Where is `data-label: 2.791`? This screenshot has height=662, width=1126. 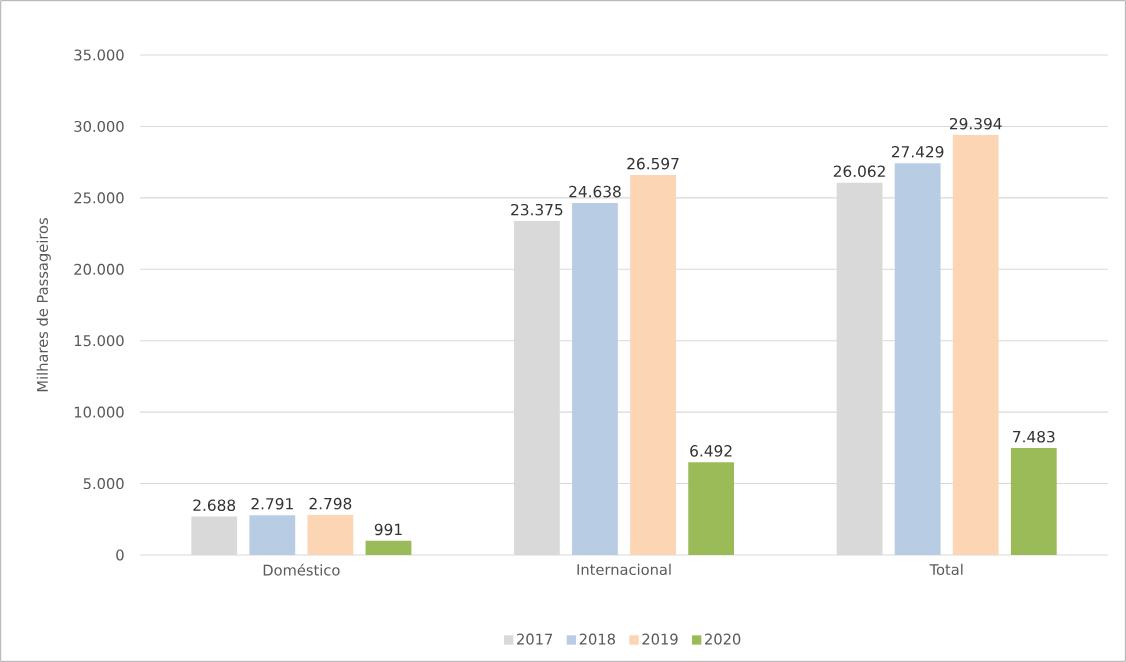 data-label: 2.791 is located at coordinates (272, 503).